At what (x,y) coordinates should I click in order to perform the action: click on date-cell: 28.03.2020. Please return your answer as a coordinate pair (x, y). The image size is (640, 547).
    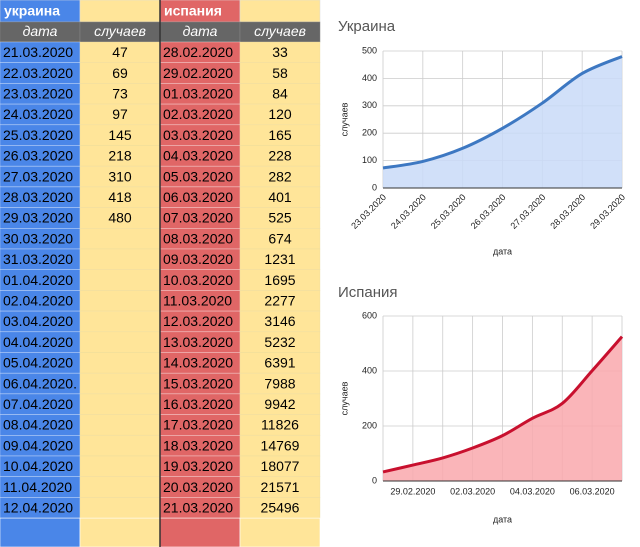
    Looking at the image, I should click on (38, 197).